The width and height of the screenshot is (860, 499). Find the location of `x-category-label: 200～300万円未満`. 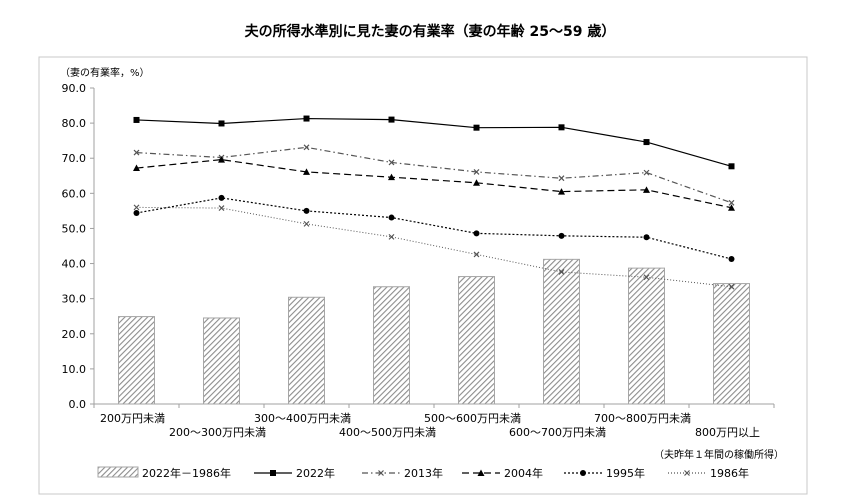

x-category-label: 200～300万円未満 is located at coordinates (217, 432).